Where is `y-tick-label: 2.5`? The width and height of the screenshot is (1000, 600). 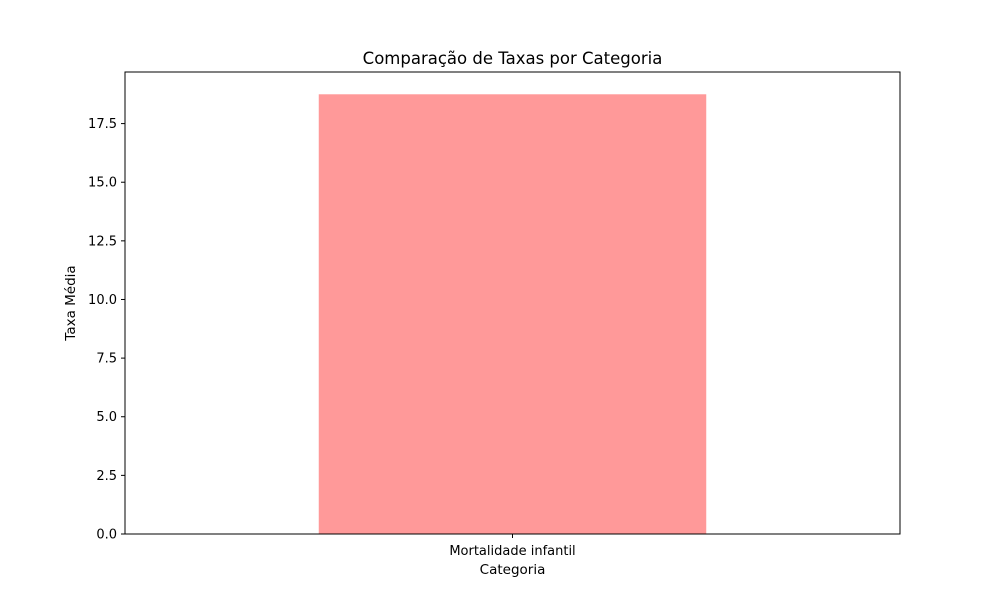
y-tick-label: 2.5 is located at coordinates (106, 476).